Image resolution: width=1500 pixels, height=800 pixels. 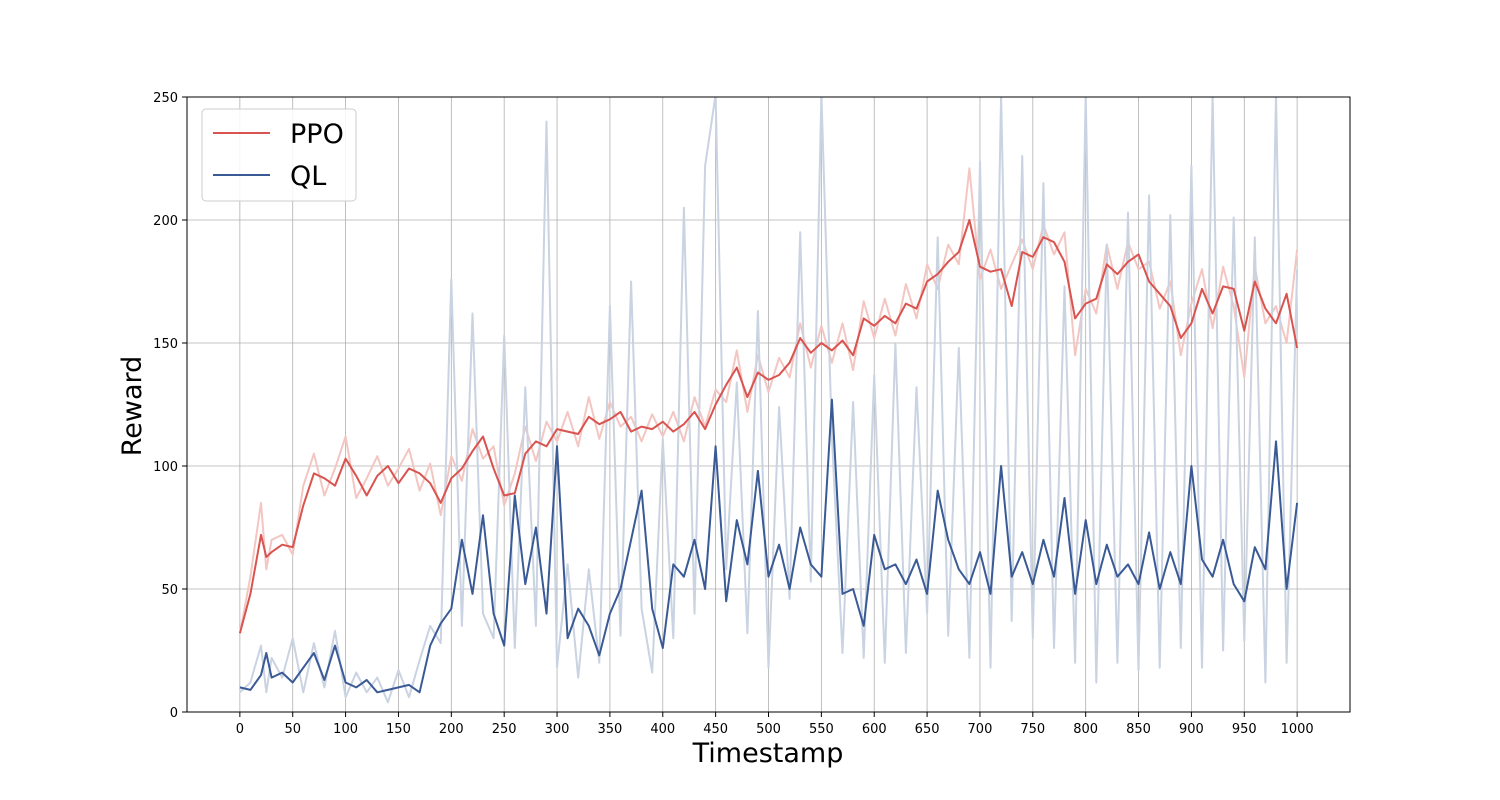 I want to click on x-tick-label: 1000, so click(x=1297, y=729).